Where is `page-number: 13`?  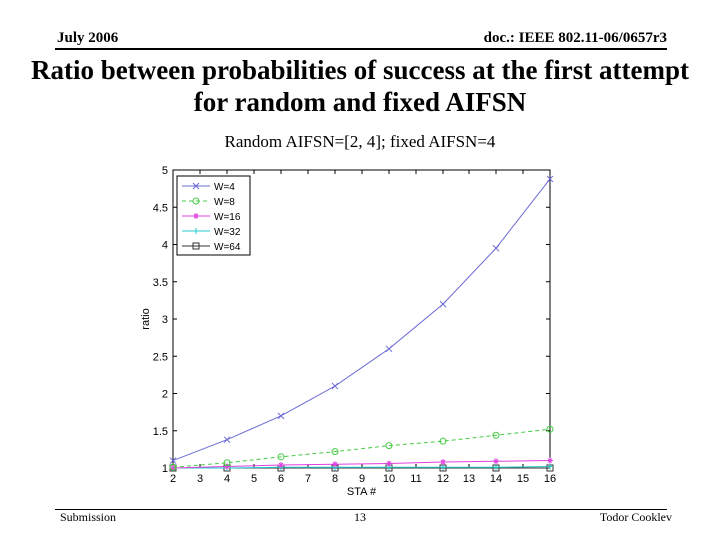
page-number: 13 is located at coordinates (360, 517).